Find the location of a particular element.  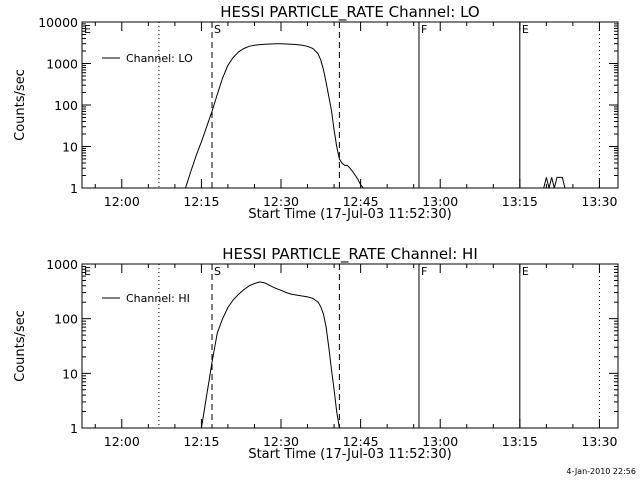

series-line-tail is located at coordinates (554, 182).